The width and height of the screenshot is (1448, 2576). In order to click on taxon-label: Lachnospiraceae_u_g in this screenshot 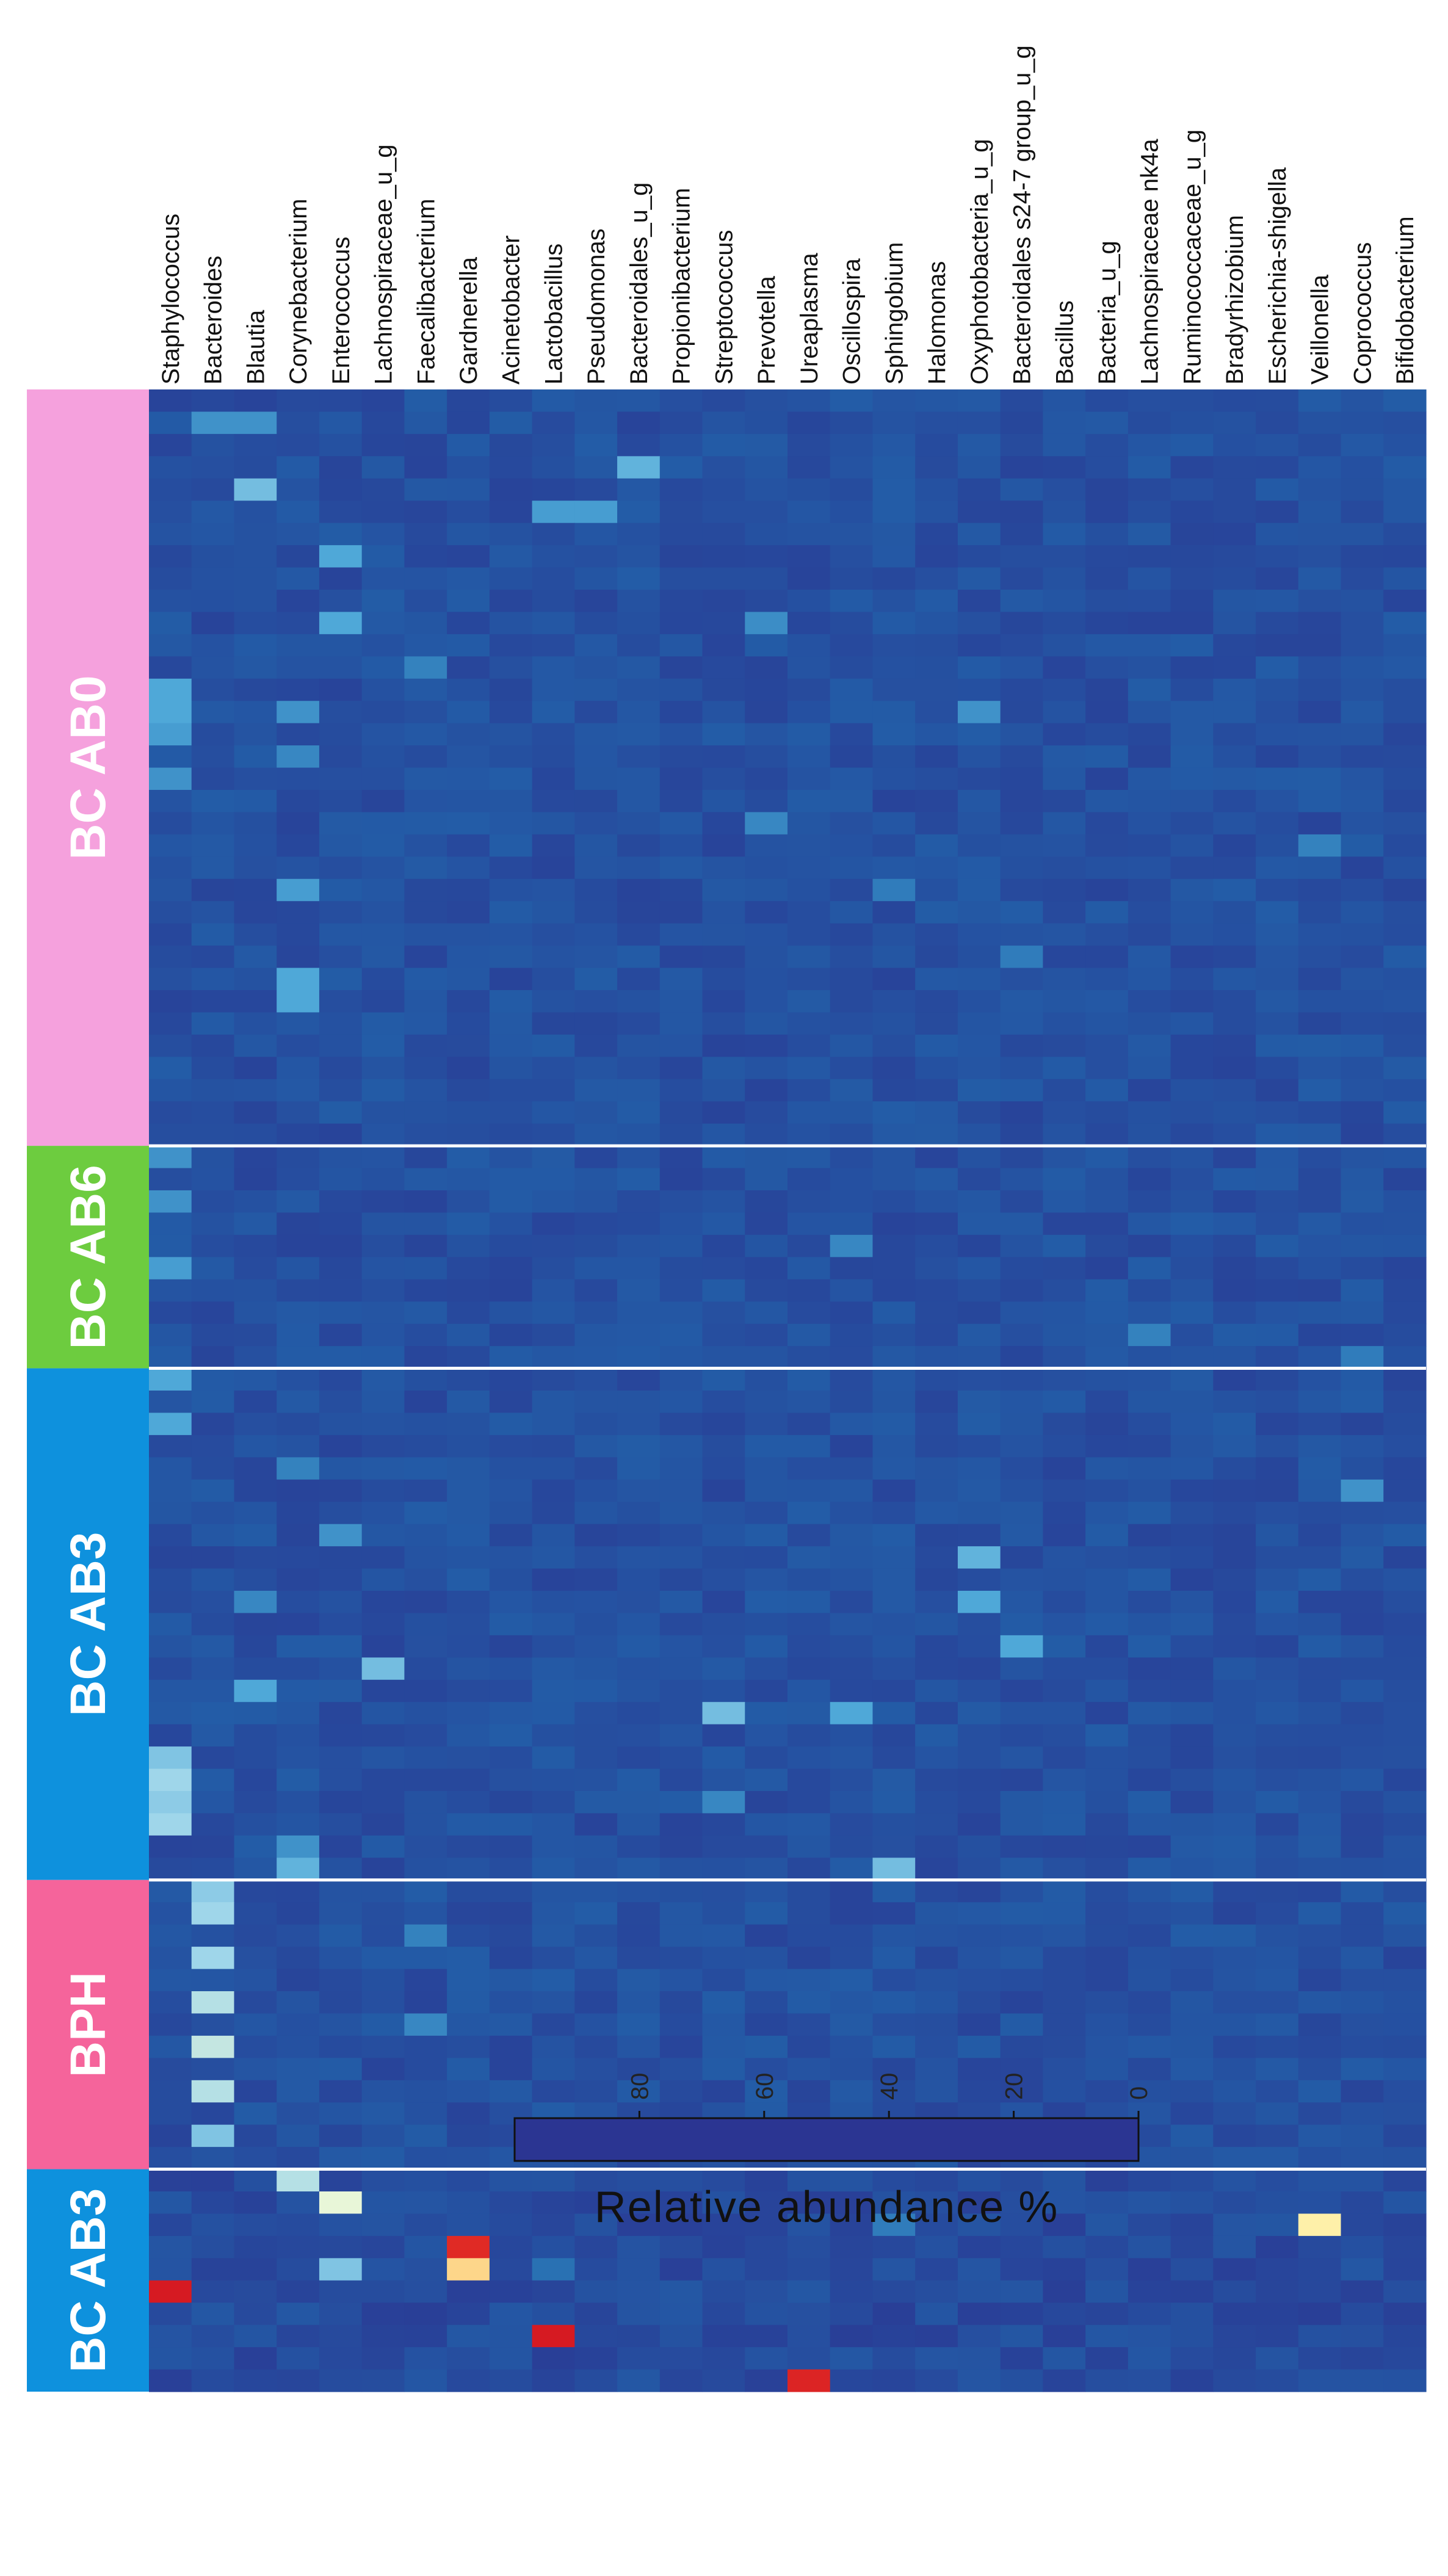, I will do `click(384, 264)`.